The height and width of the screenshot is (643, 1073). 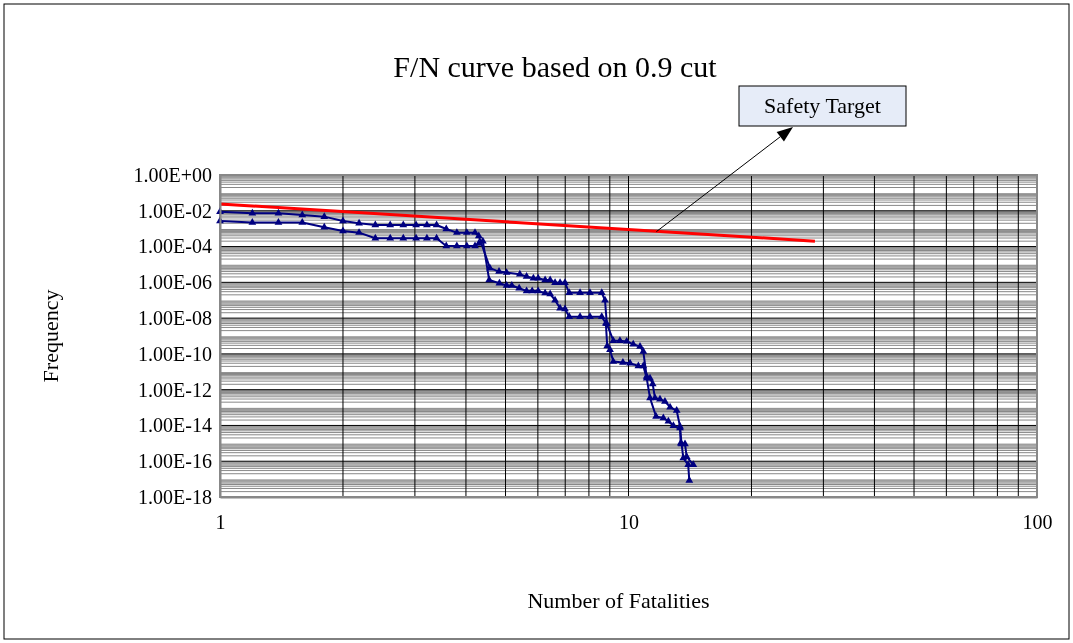 I want to click on y-tick-label: 1.00E+00, so click(x=172, y=174).